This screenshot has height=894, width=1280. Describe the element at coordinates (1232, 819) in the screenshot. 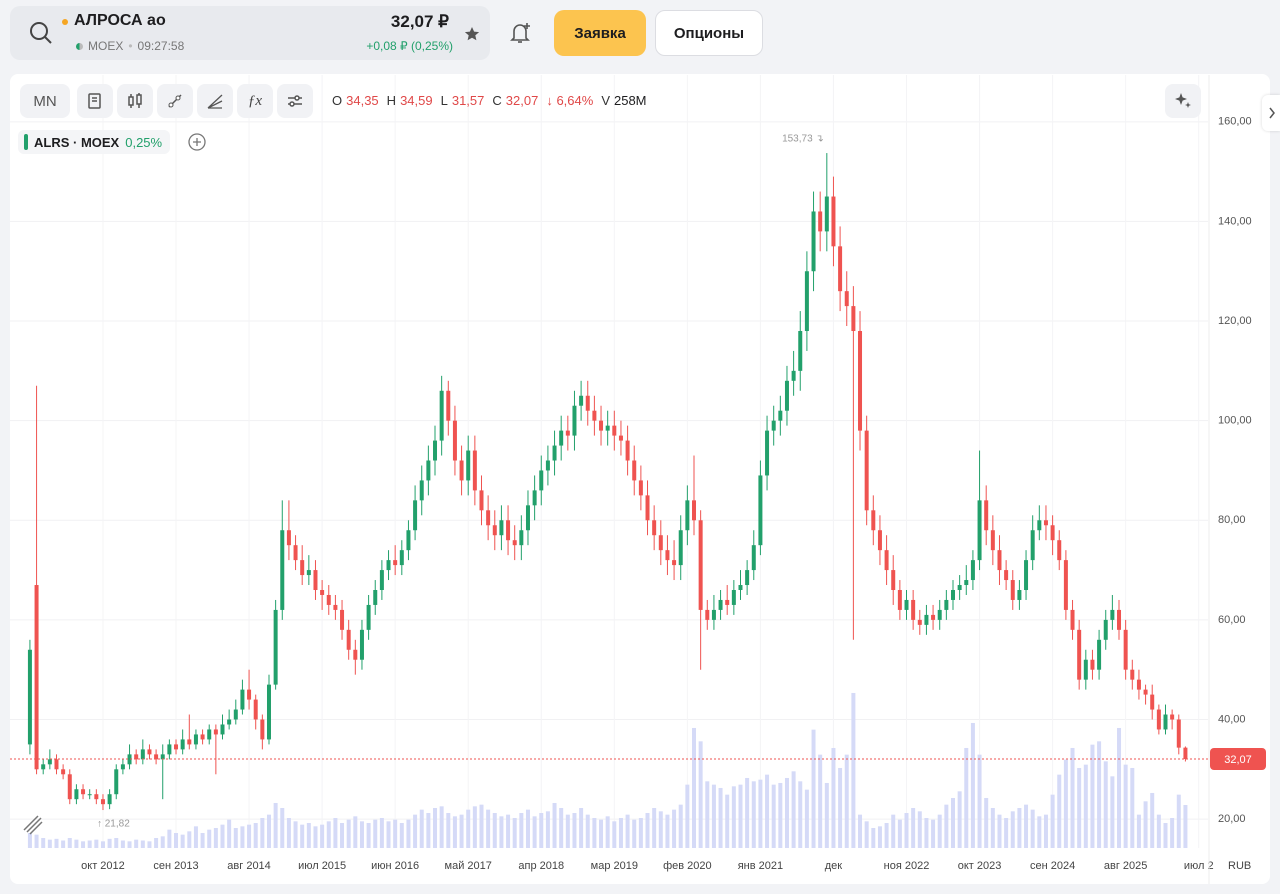

I see `y-tick-label: 20,00` at that location.